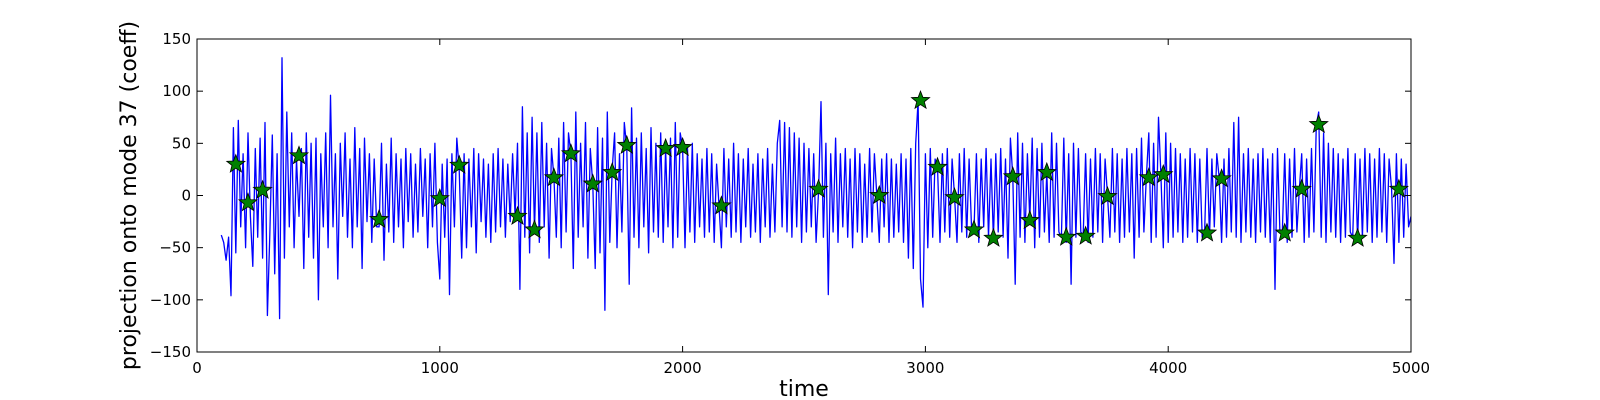 Image resolution: width=1600 pixels, height=400 pixels. What do you see at coordinates (925, 368) in the screenshot?
I see `x-tick-label: 3000` at bounding box center [925, 368].